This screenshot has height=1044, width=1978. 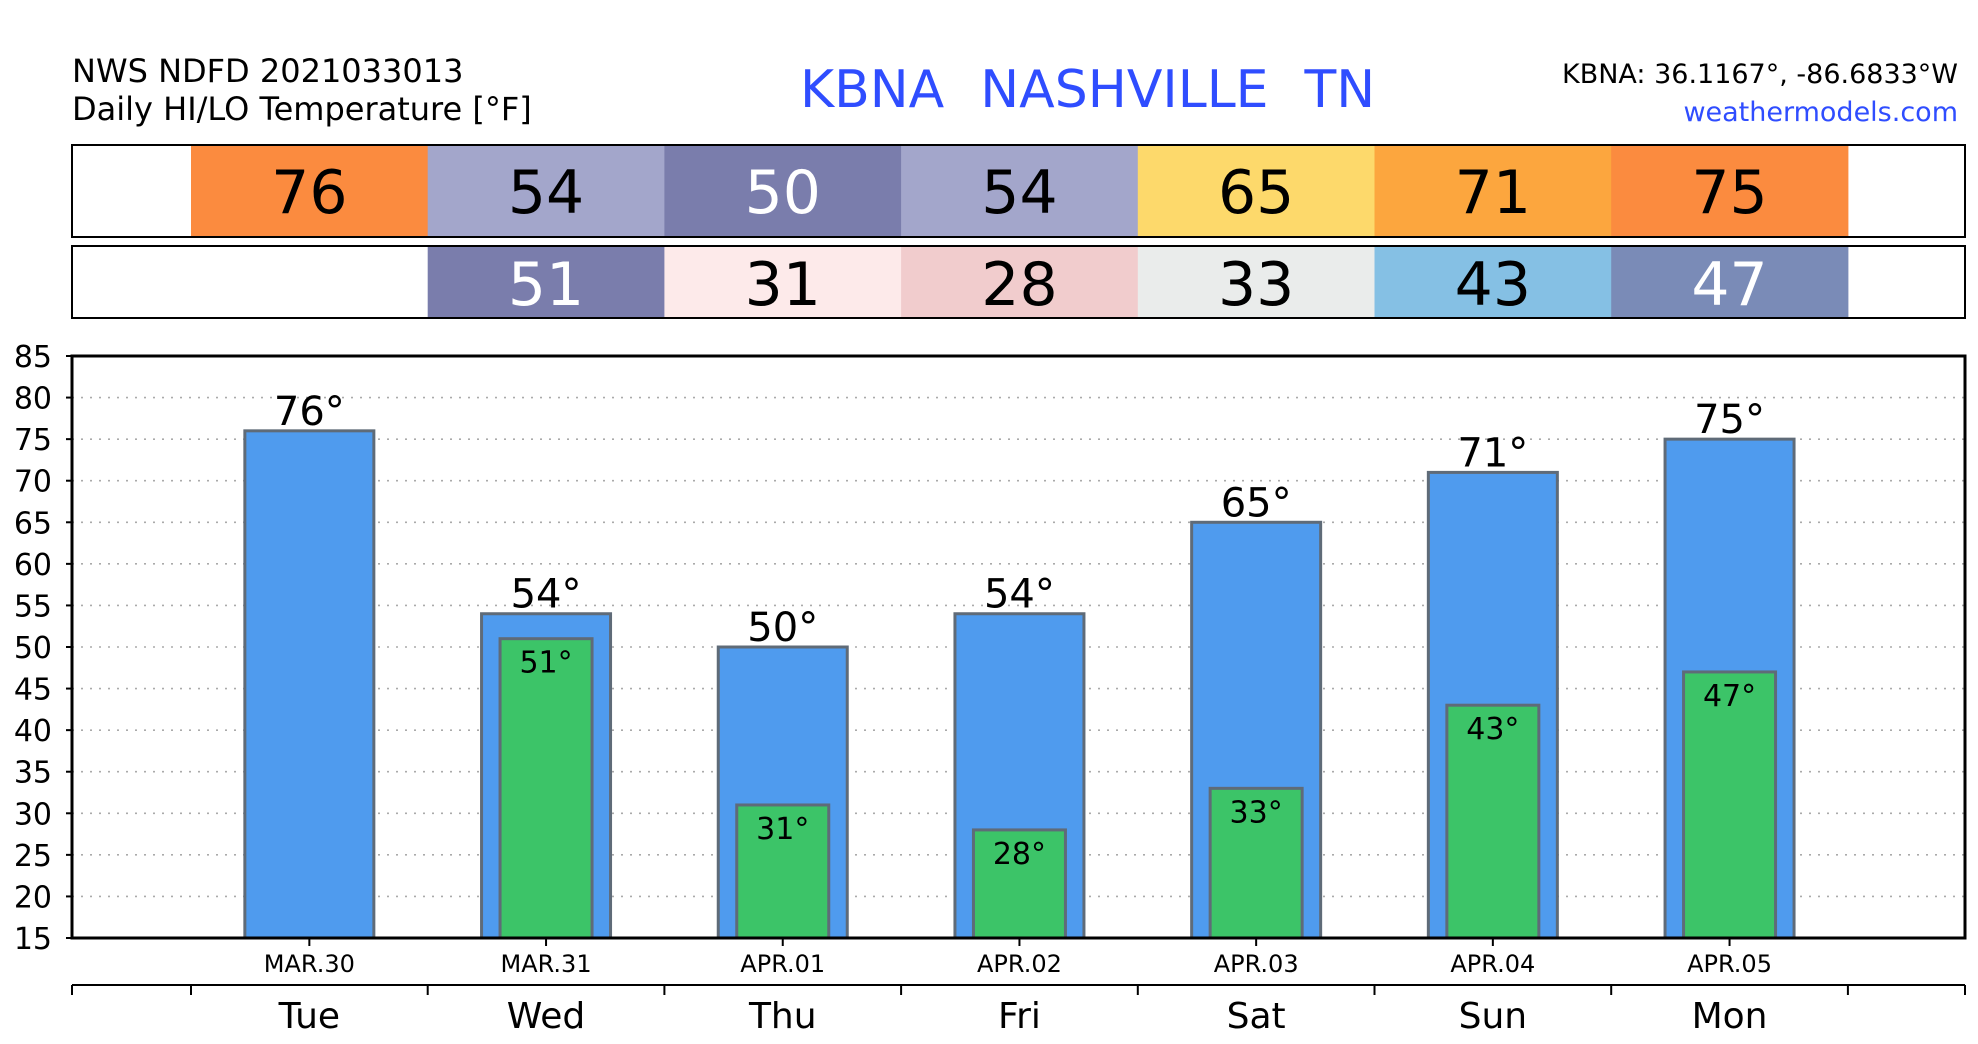 I want to click on station-coordinates: KBNA: 36.1167°, -86.6833°W, so click(x=1759, y=74).